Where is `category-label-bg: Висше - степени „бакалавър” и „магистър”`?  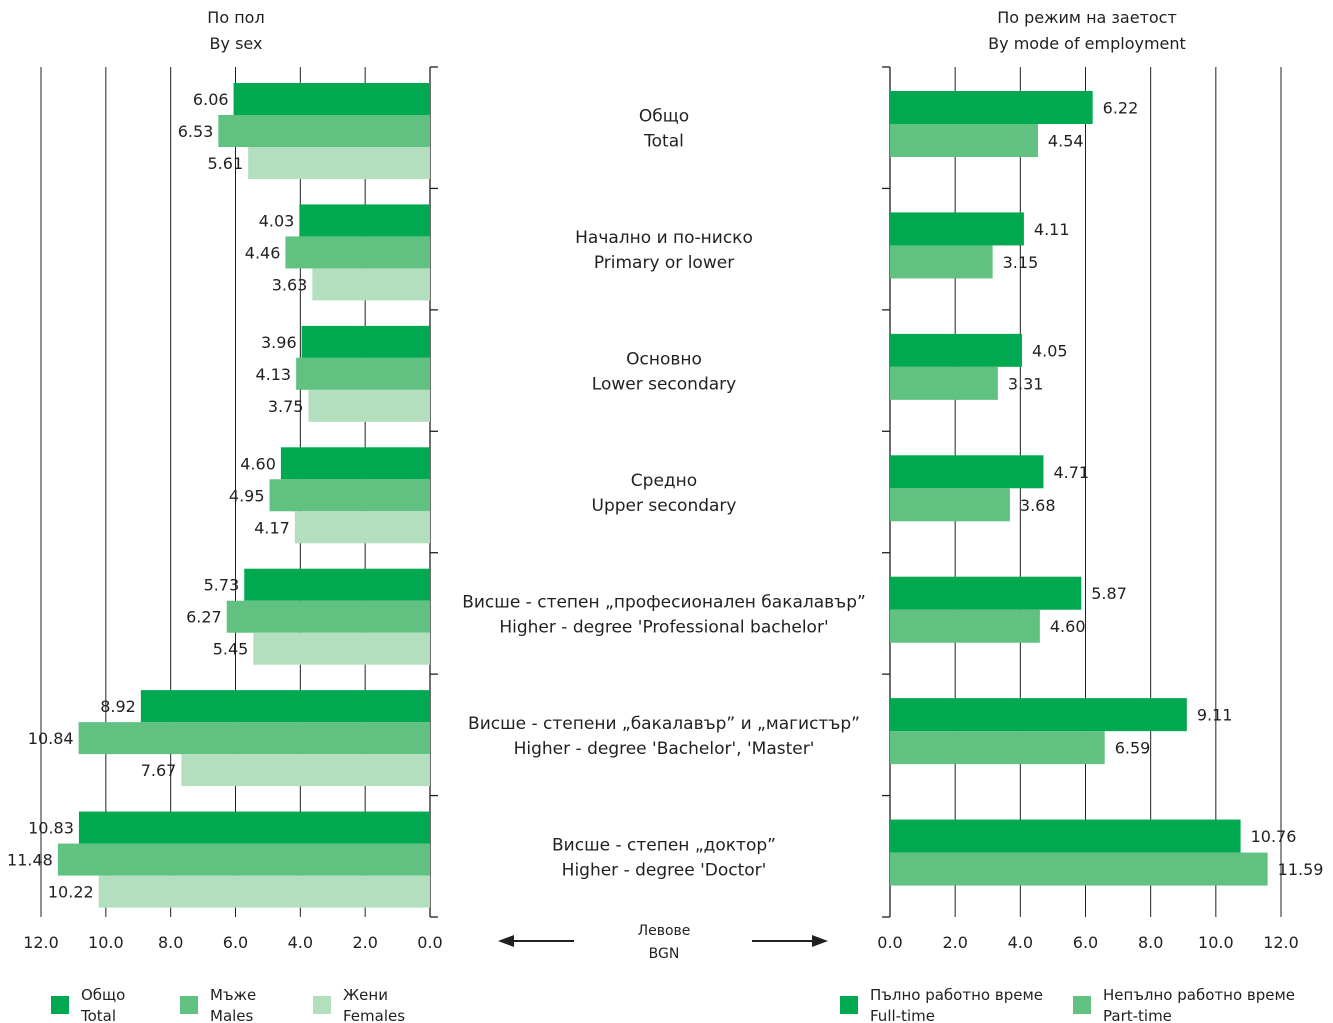 category-label-bg: Висше - степени „бакалавър” и „магистър” is located at coordinates (664, 724).